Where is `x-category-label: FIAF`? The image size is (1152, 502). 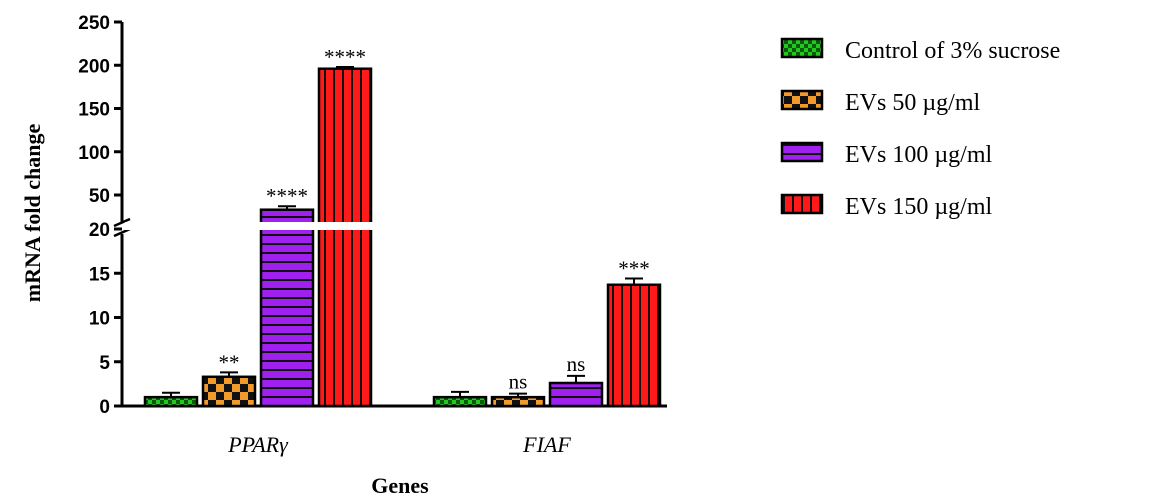
x-category-label: FIAF is located at coordinates (546, 444).